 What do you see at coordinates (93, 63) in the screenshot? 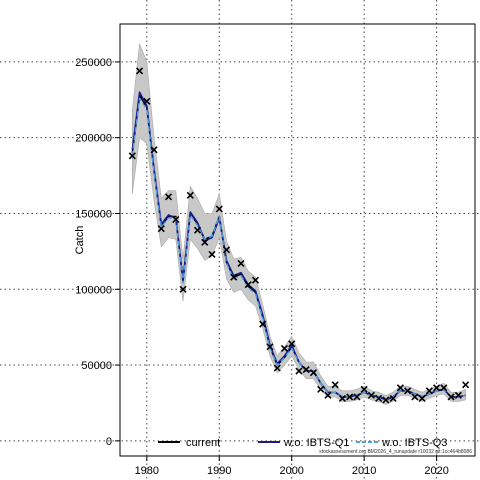
I see `y-tick-label: 250000` at bounding box center [93, 63].